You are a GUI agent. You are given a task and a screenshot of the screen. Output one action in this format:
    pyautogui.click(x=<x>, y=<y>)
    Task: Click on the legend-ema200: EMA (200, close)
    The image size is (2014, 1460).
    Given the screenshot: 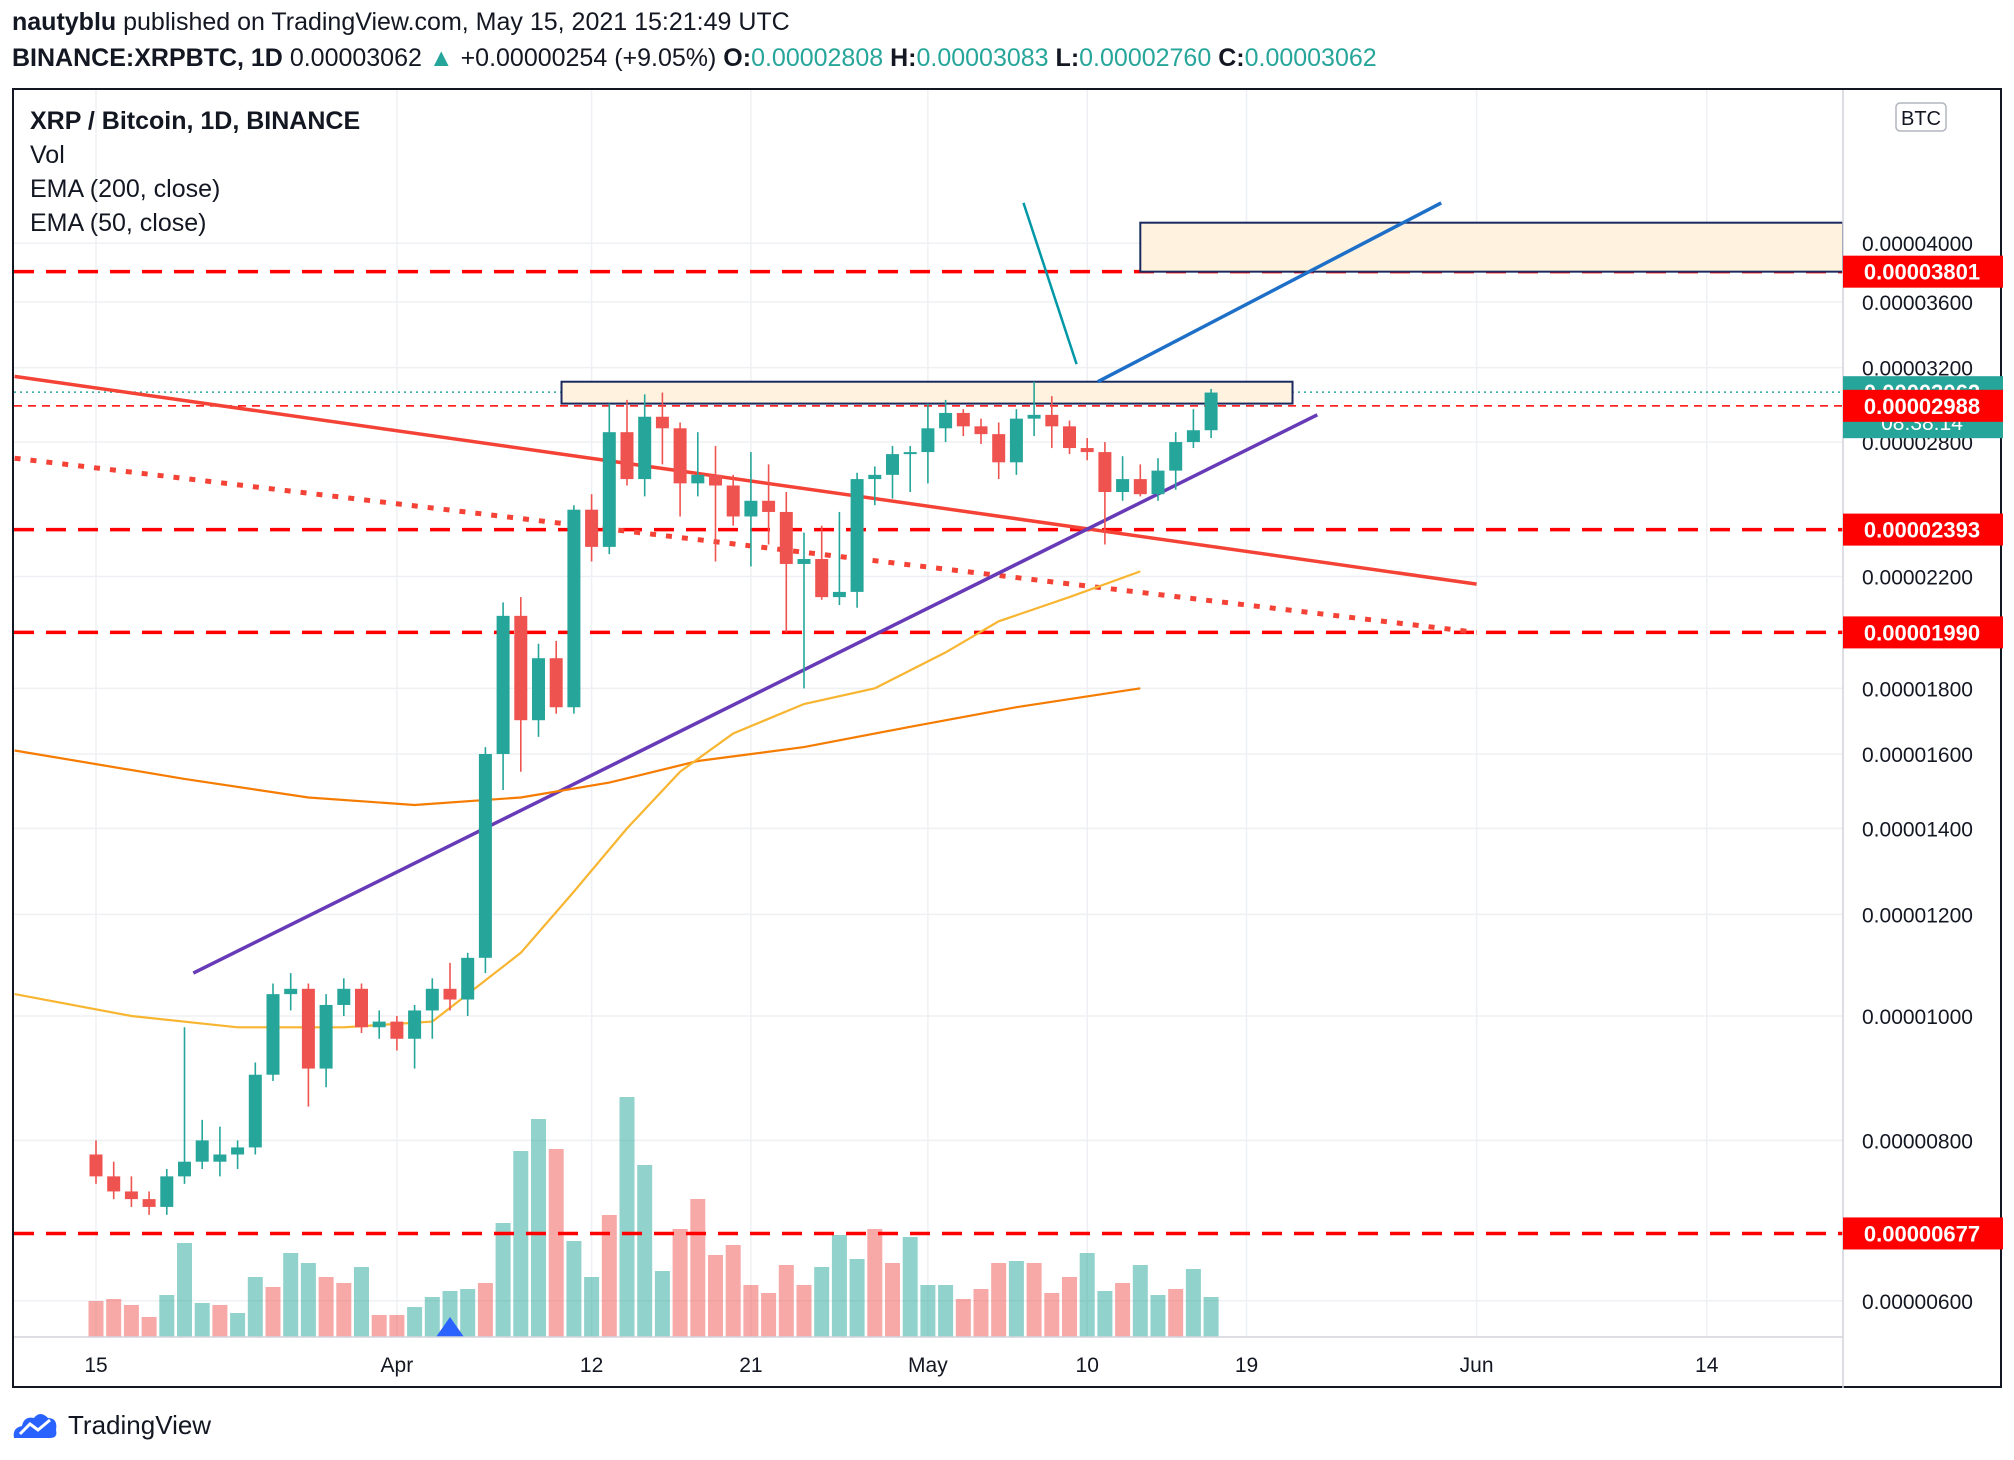 What is the action you would take?
    pyautogui.click(x=125, y=189)
    